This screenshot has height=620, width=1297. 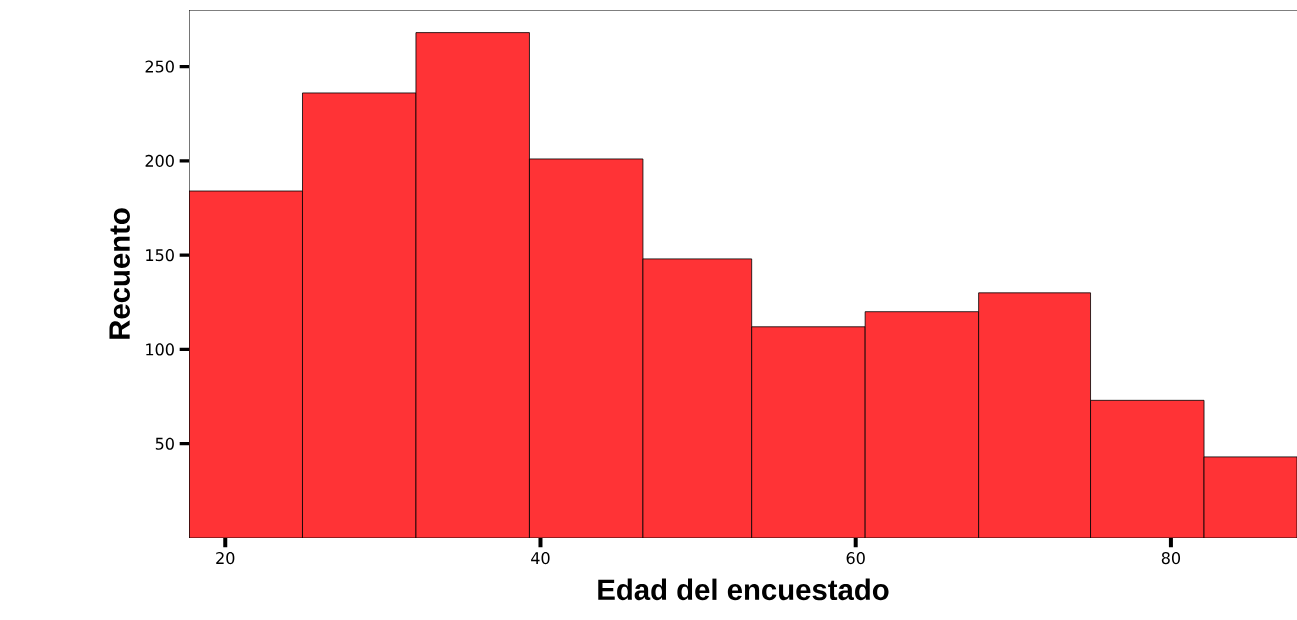 I want to click on y-tick-label: 100, so click(x=160, y=349).